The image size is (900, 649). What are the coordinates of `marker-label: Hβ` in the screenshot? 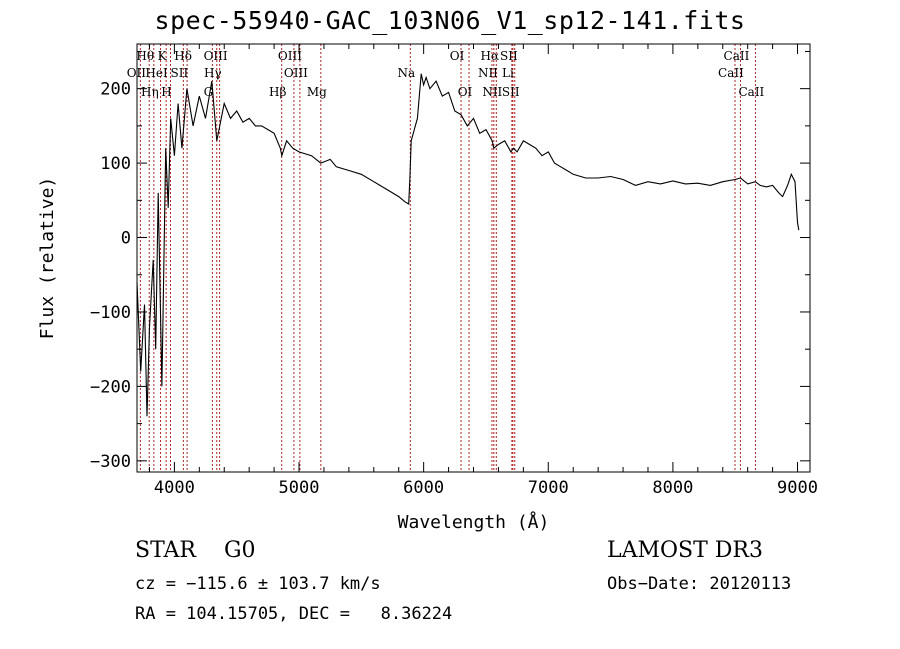 It's located at (277, 92).